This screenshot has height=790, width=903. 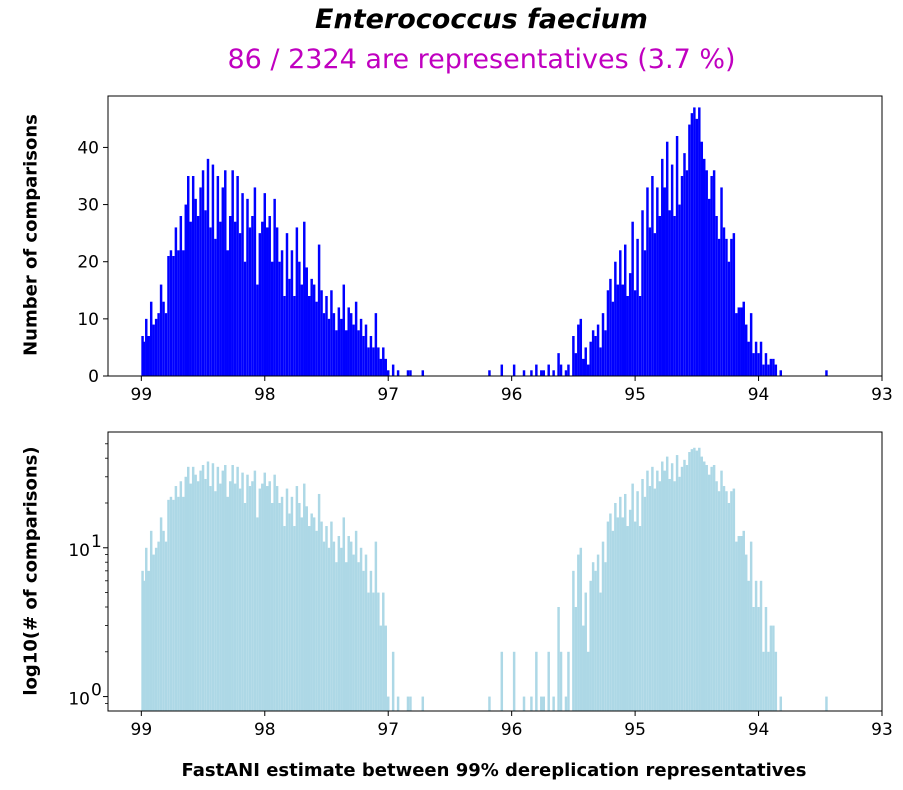 What do you see at coordinates (88, 206) in the screenshot?
I see `y-tick-label-top: 30` at bounding box center [88, 206].